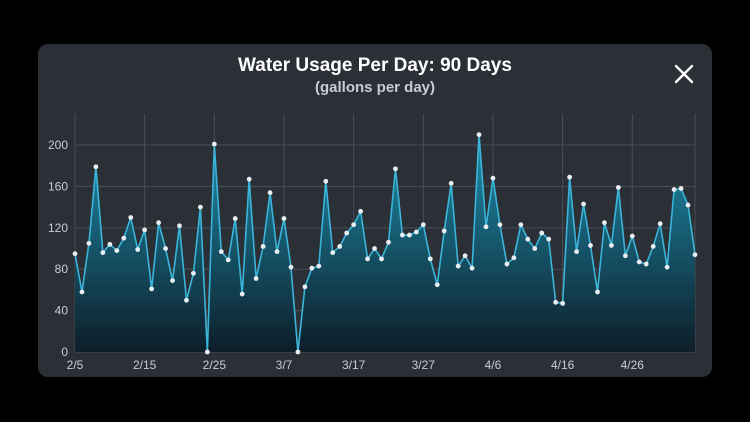  What do you see at coordinates (375, 65) in the screenshot?
I see `chart-title: Water Usage Per Day: 90 Days` at bounding box center [375, 65].